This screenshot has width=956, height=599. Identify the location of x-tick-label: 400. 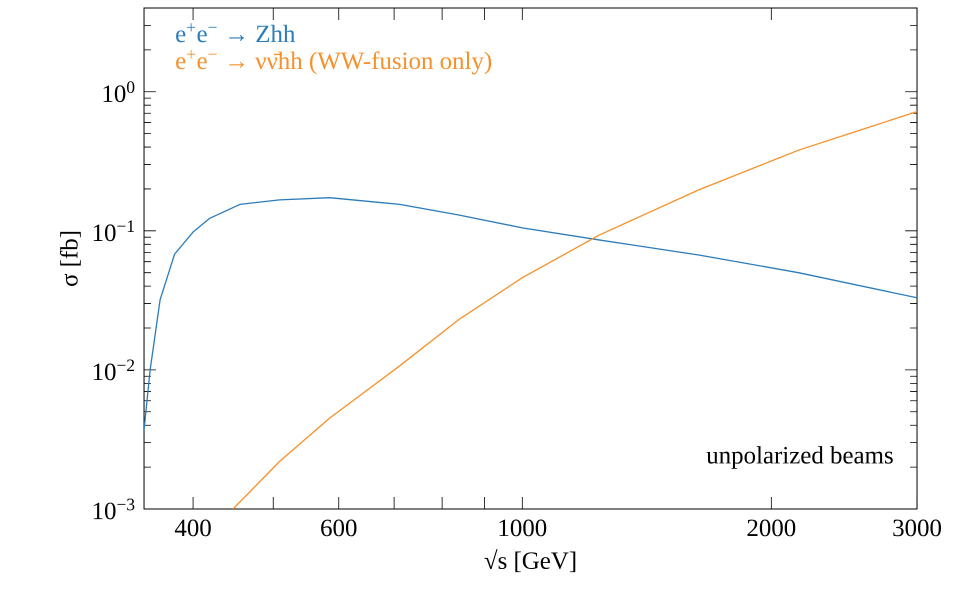
(192, 527).